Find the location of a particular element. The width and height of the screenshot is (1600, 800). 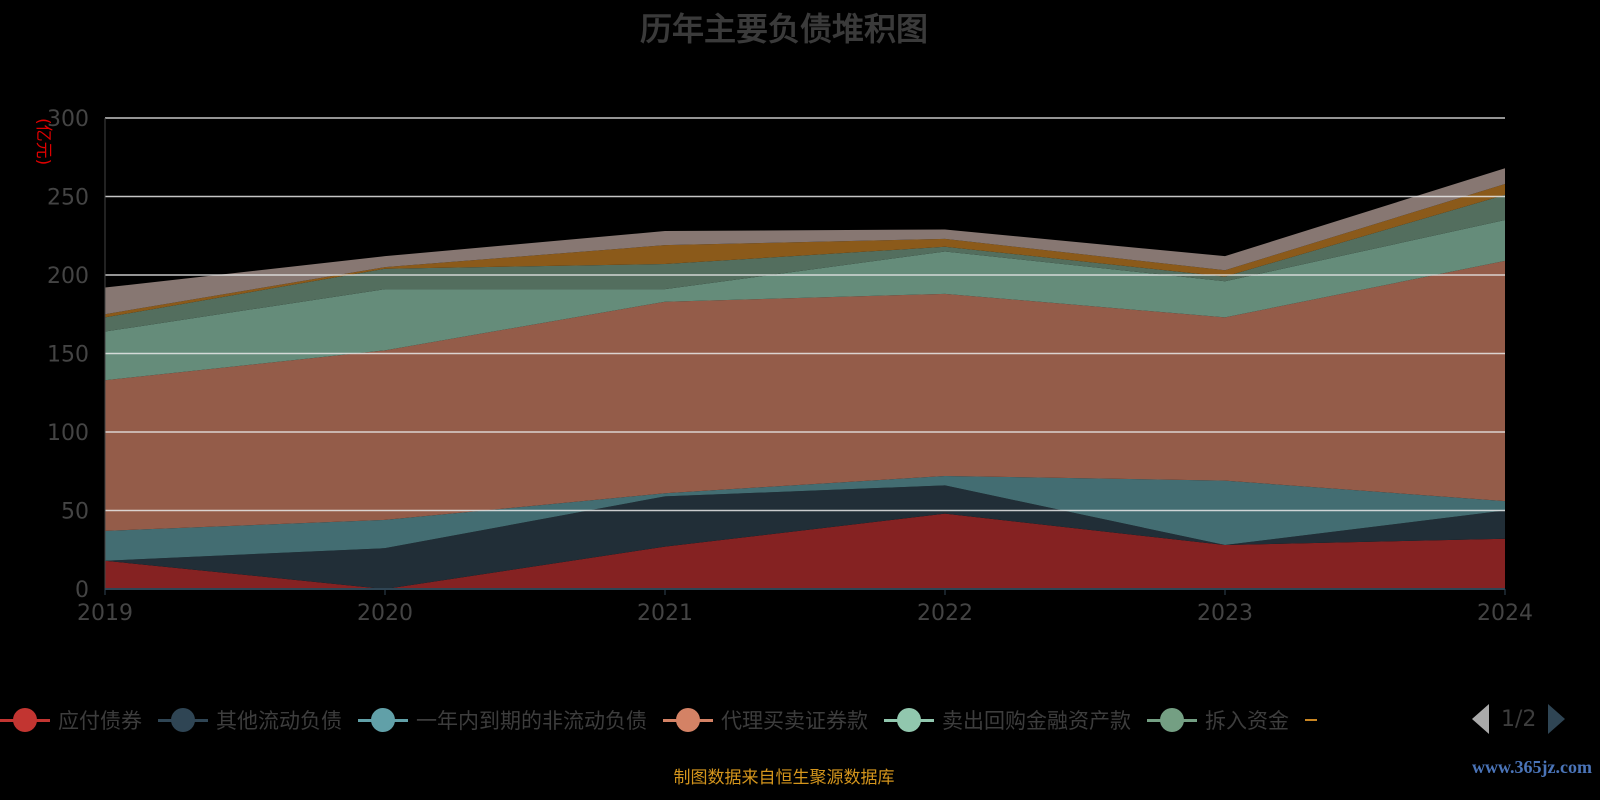

x-tick-label: 2021 is located at coordinates (665, 613).